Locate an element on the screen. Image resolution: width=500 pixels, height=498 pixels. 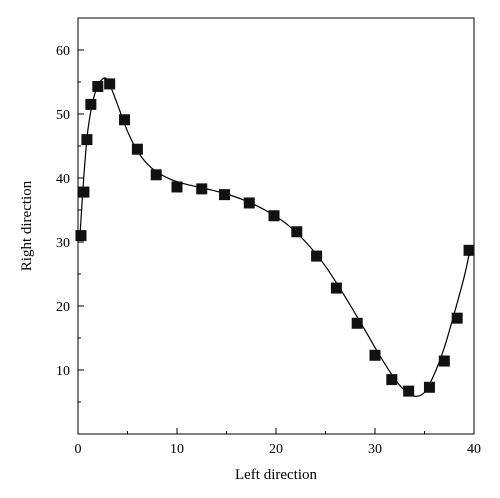
x-tick-label: 10 is located at coordinates (177, 449).